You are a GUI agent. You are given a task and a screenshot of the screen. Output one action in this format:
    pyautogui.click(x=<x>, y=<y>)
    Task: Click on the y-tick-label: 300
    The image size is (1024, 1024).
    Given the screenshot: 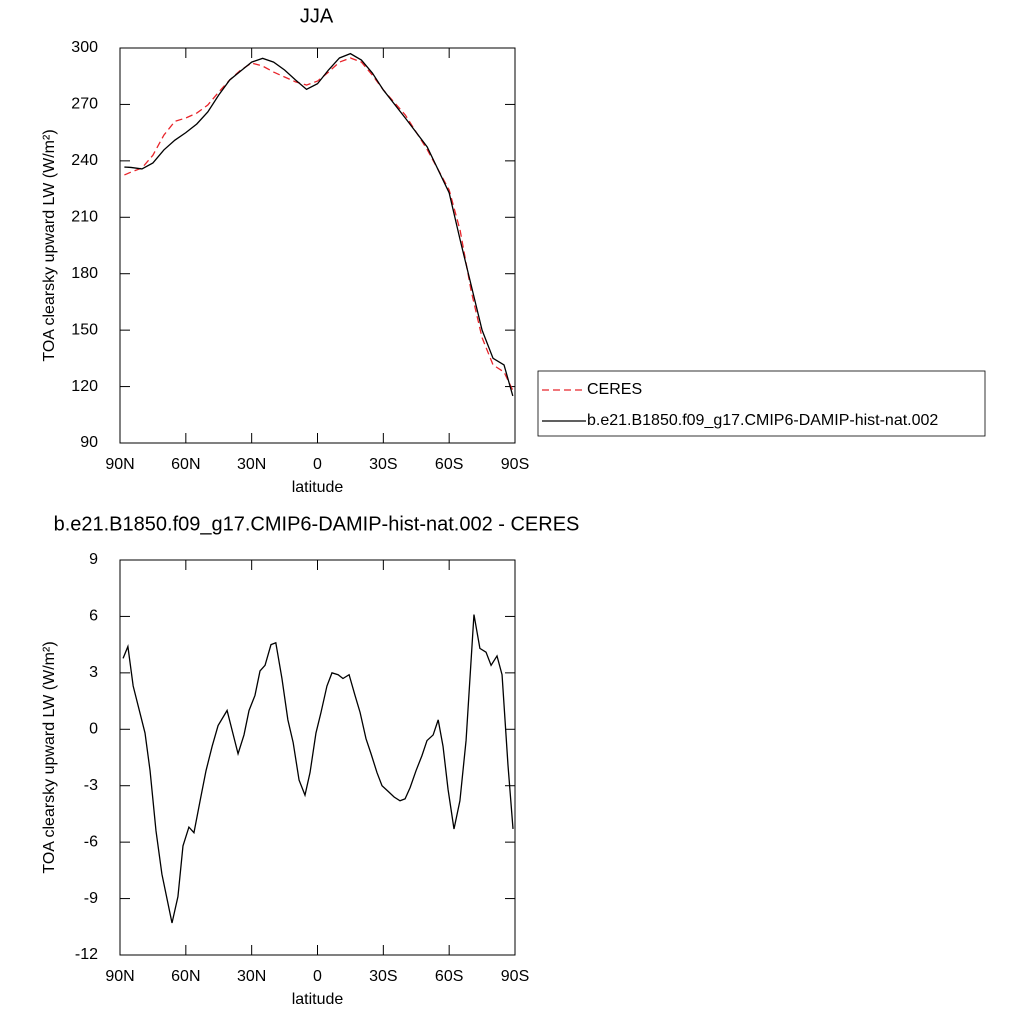 What is the action you would take?
    pyautogui.click(x=84, y=47)
    